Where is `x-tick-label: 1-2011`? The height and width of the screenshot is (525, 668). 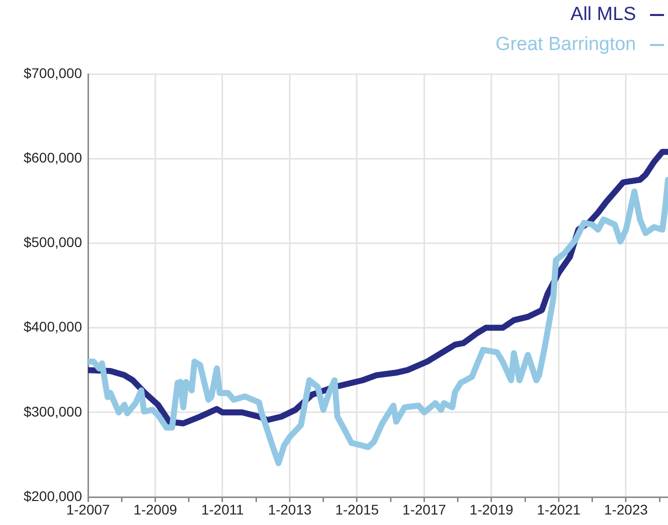
x-tick-label: 1-2011 is located at coordinates (222, 509).